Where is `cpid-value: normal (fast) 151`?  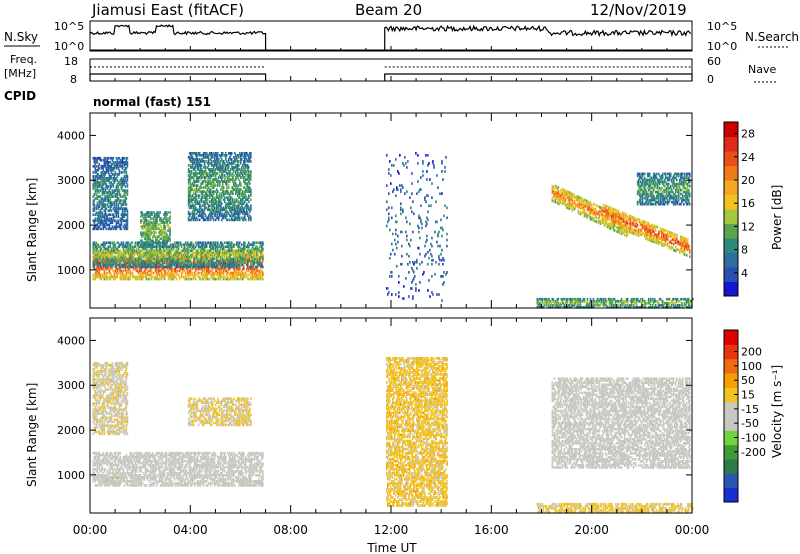 cpid-value: normal (fast) 151 is located at coordinates (152, 102).